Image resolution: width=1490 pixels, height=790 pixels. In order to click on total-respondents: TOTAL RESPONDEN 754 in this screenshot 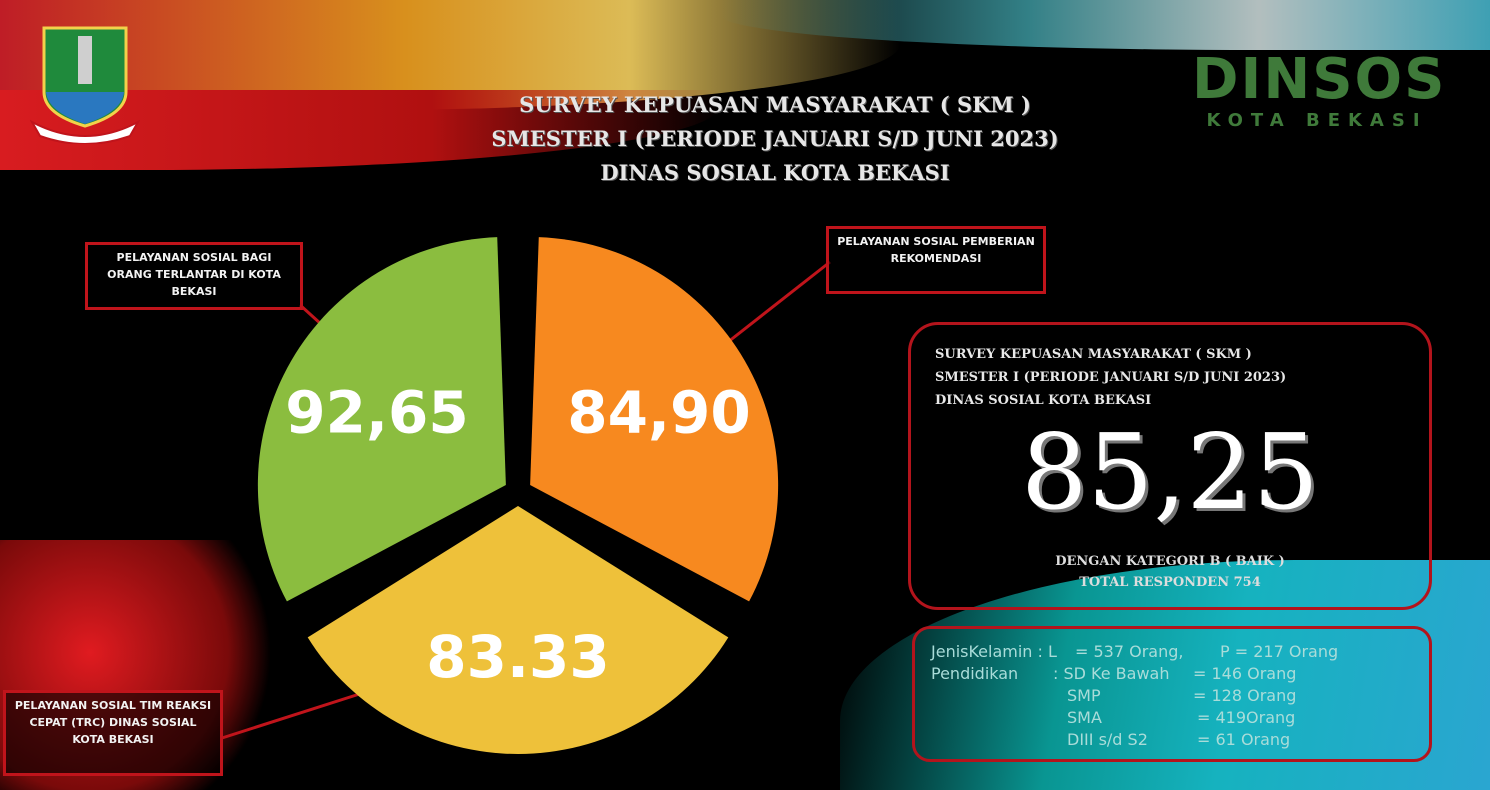, I will do `click(1170, 582)`.